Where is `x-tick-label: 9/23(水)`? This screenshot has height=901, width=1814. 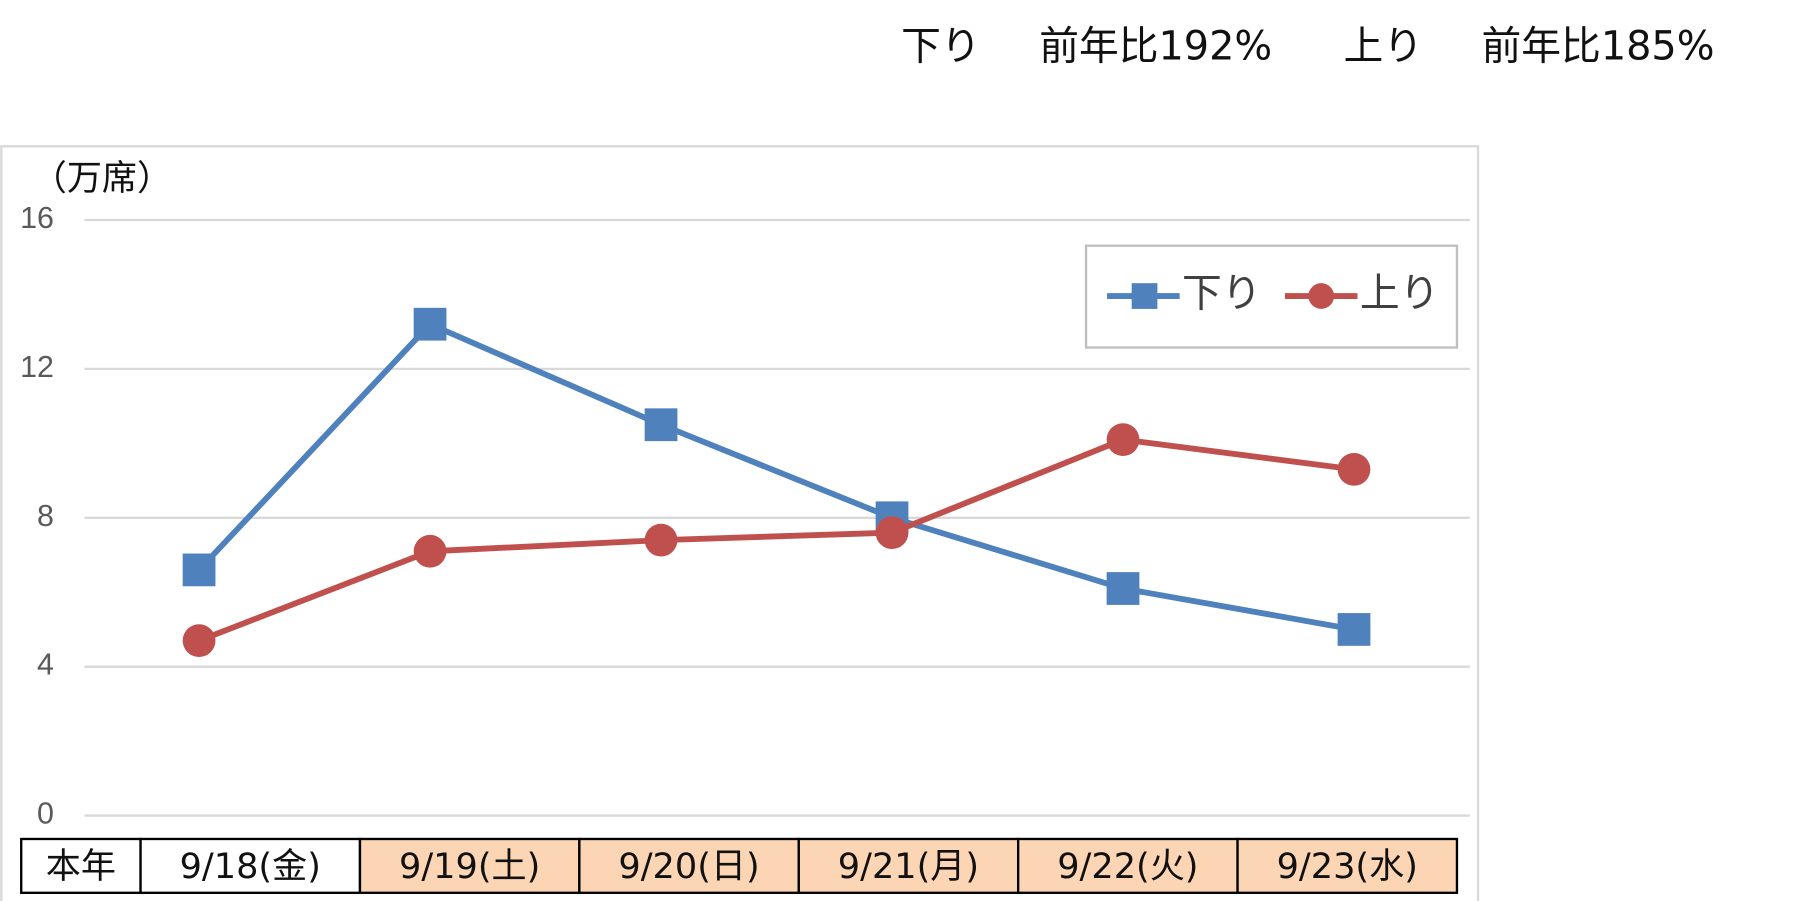 x-tick-label: 9/23(水) is located at coordinates (1347, 866).